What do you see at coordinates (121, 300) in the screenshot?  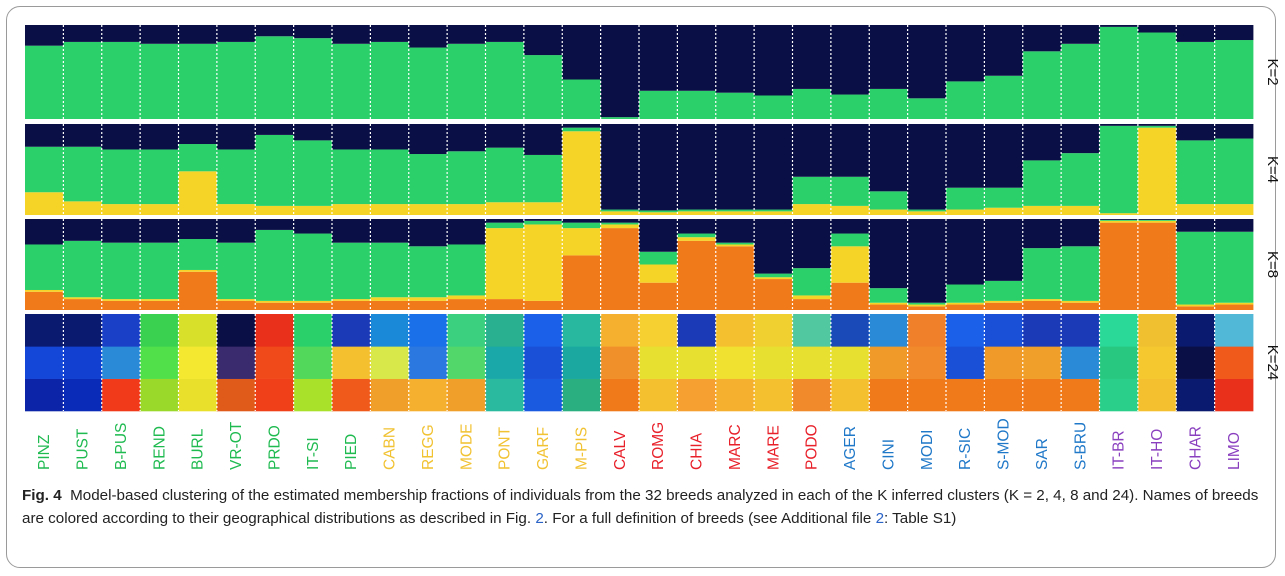 I see `bar-b-pus-k8-s1` at bounding box center [121, 300].